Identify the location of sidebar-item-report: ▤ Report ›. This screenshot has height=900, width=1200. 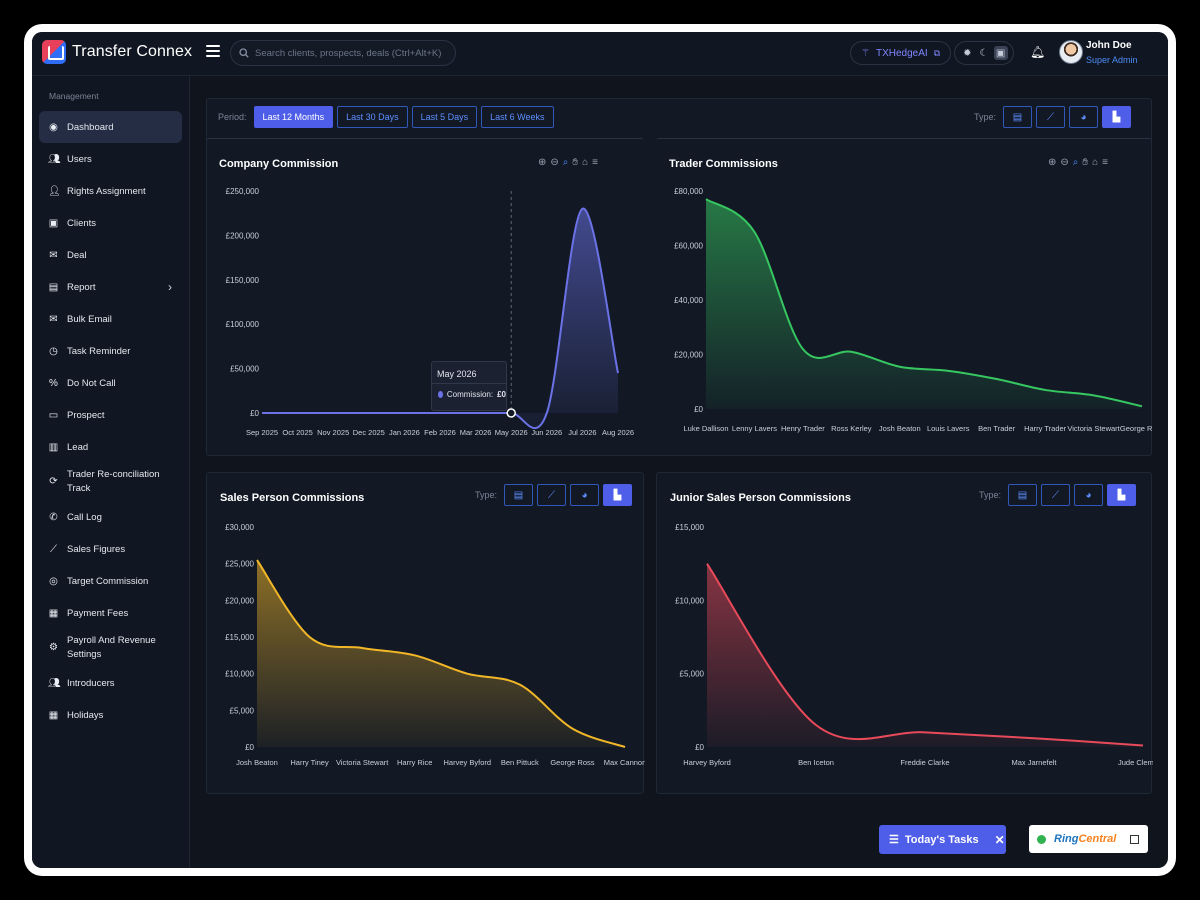
(110, 287).